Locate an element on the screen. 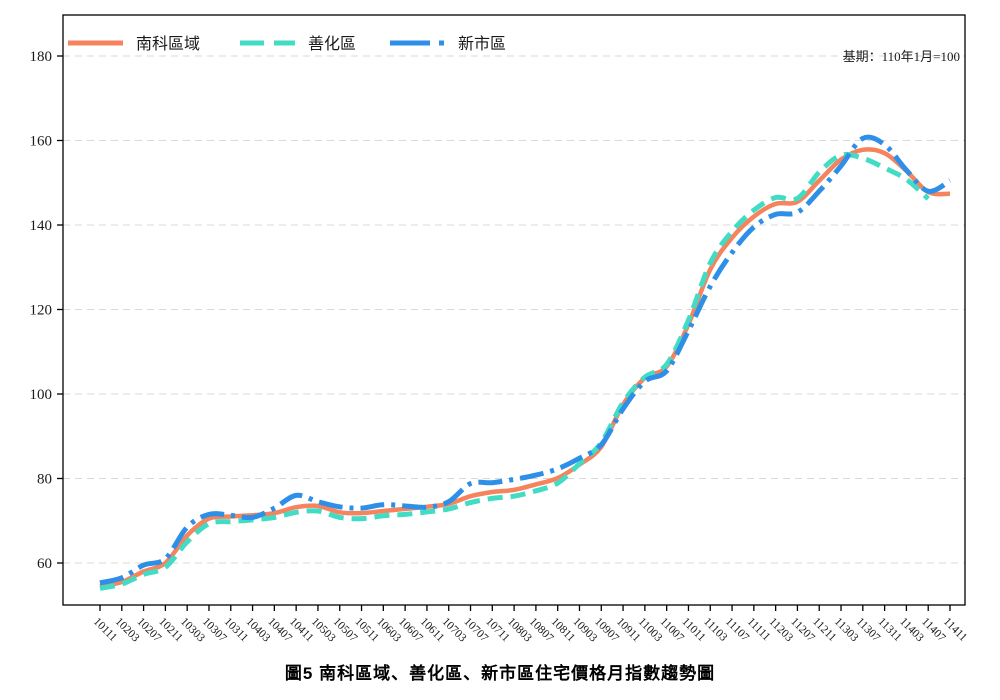  x-tick-label: 10611 is located at coordinates (432, 630).